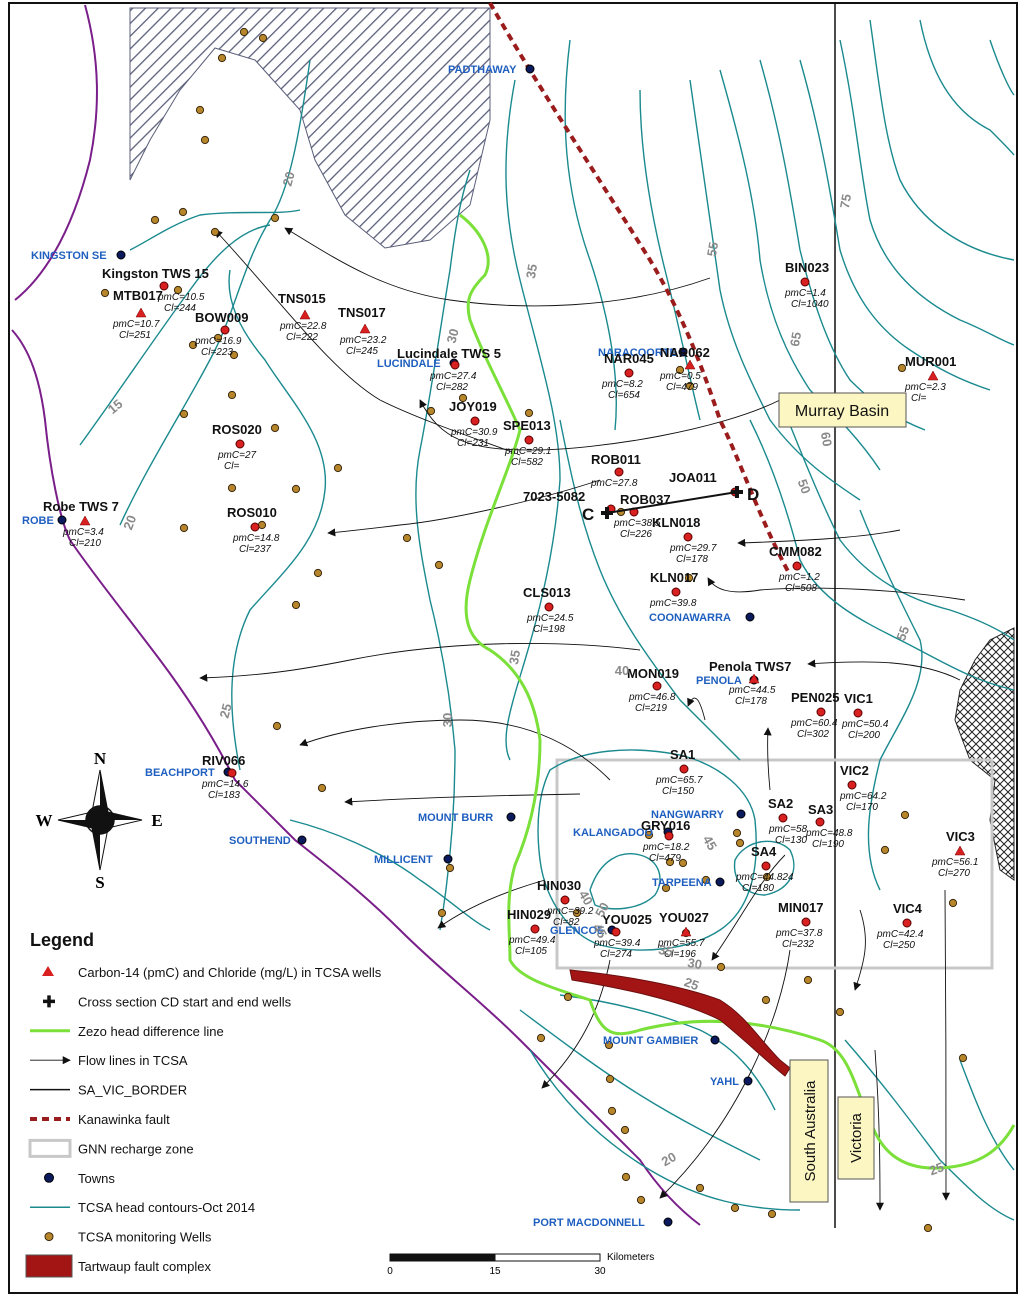 The height and width of the screenshot is (1303, 1024). What do you see at coordinates (69, 256) in the screenshot?
I see `town-label: KINGSTON SE` at bounding box center [69, 256].